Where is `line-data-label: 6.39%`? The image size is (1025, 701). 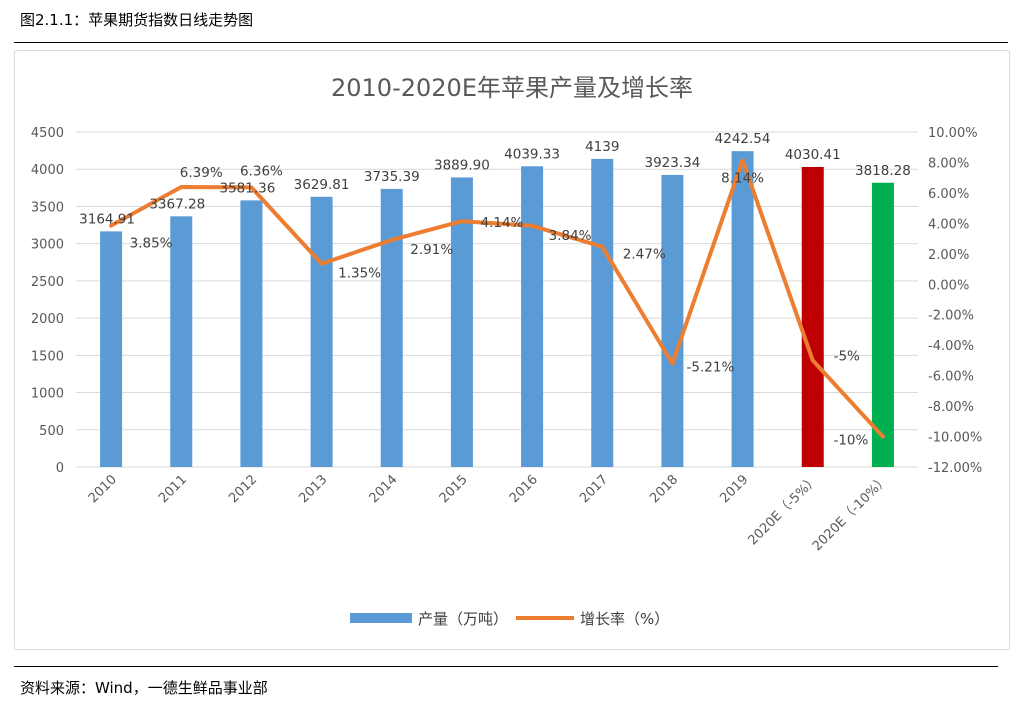 line-data-label: 6.39% is located at coordinates (201, 173).